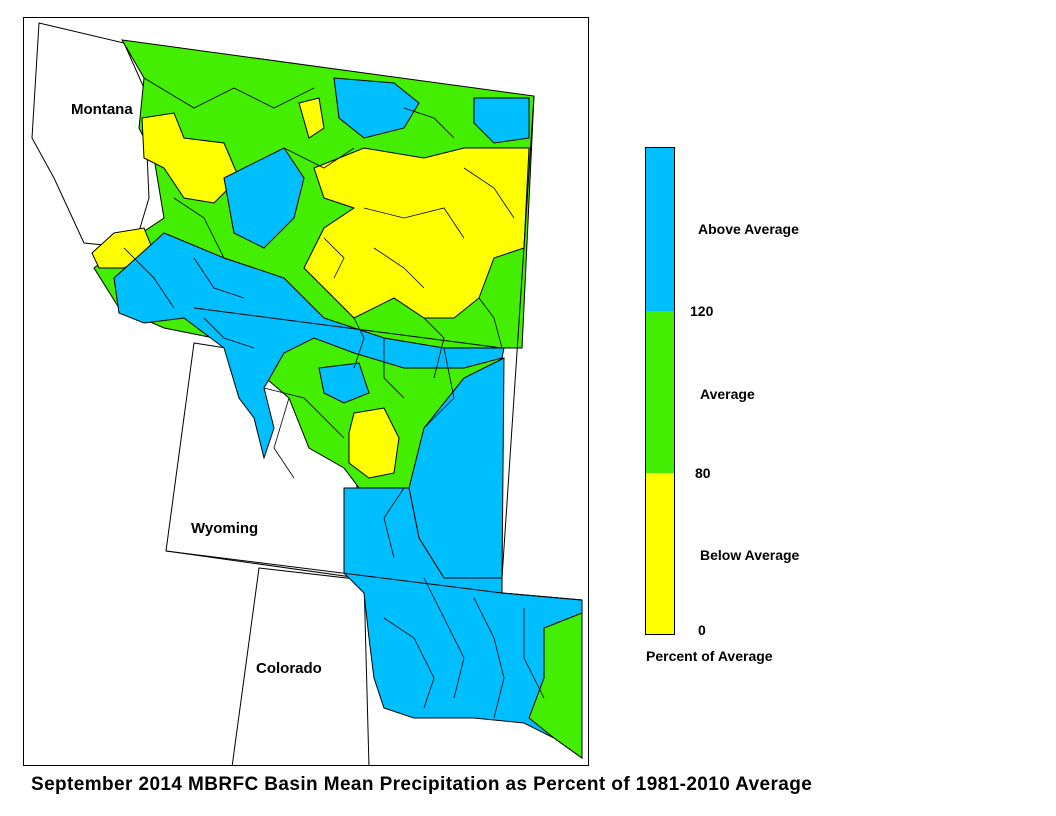  What do you see at coordinates (225, 528) in the screenshot?
I see `state-label-wyoming: Wyoming` at bounding box center [225, 528].